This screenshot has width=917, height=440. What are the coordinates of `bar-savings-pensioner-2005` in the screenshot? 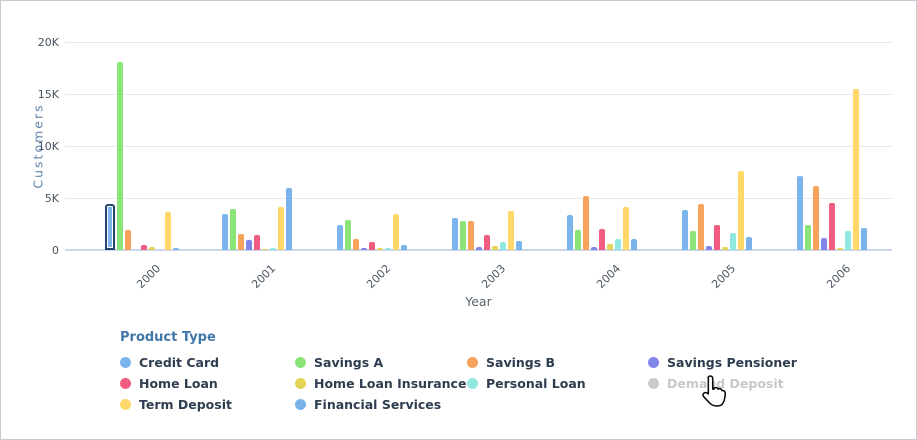 It's located at (709, 248).